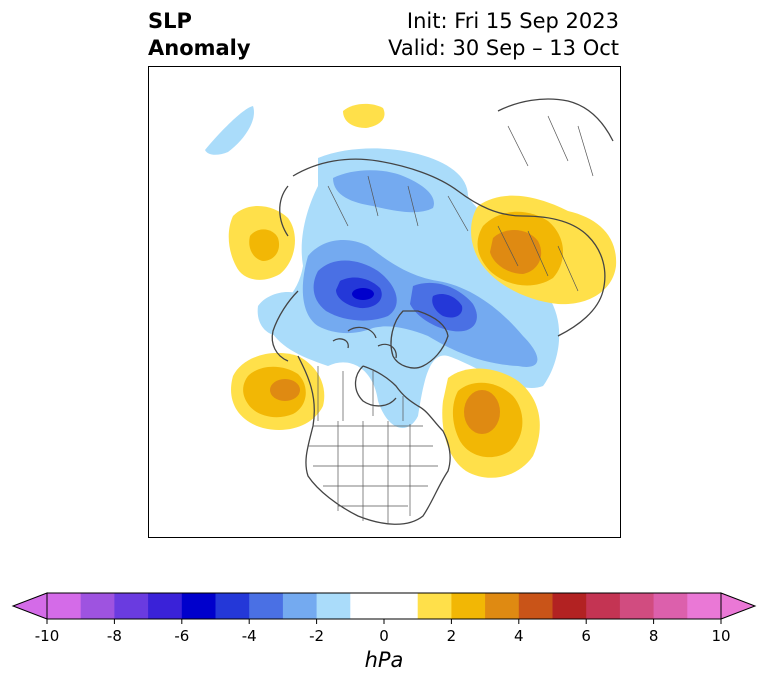  What do you see at coordinates (460, 203) in the screenshot?
I see `eurasia-borders` at bounding box center [460, 203].